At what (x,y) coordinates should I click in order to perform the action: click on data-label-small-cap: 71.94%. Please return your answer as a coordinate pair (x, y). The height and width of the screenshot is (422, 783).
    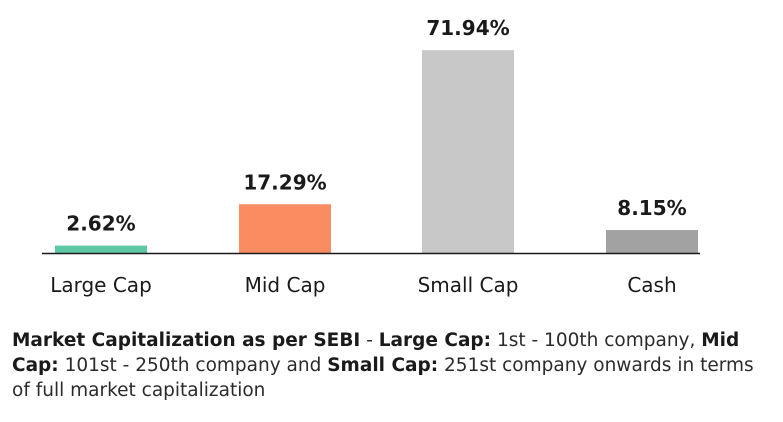
    Looking at the image, I should click on (467, 28).